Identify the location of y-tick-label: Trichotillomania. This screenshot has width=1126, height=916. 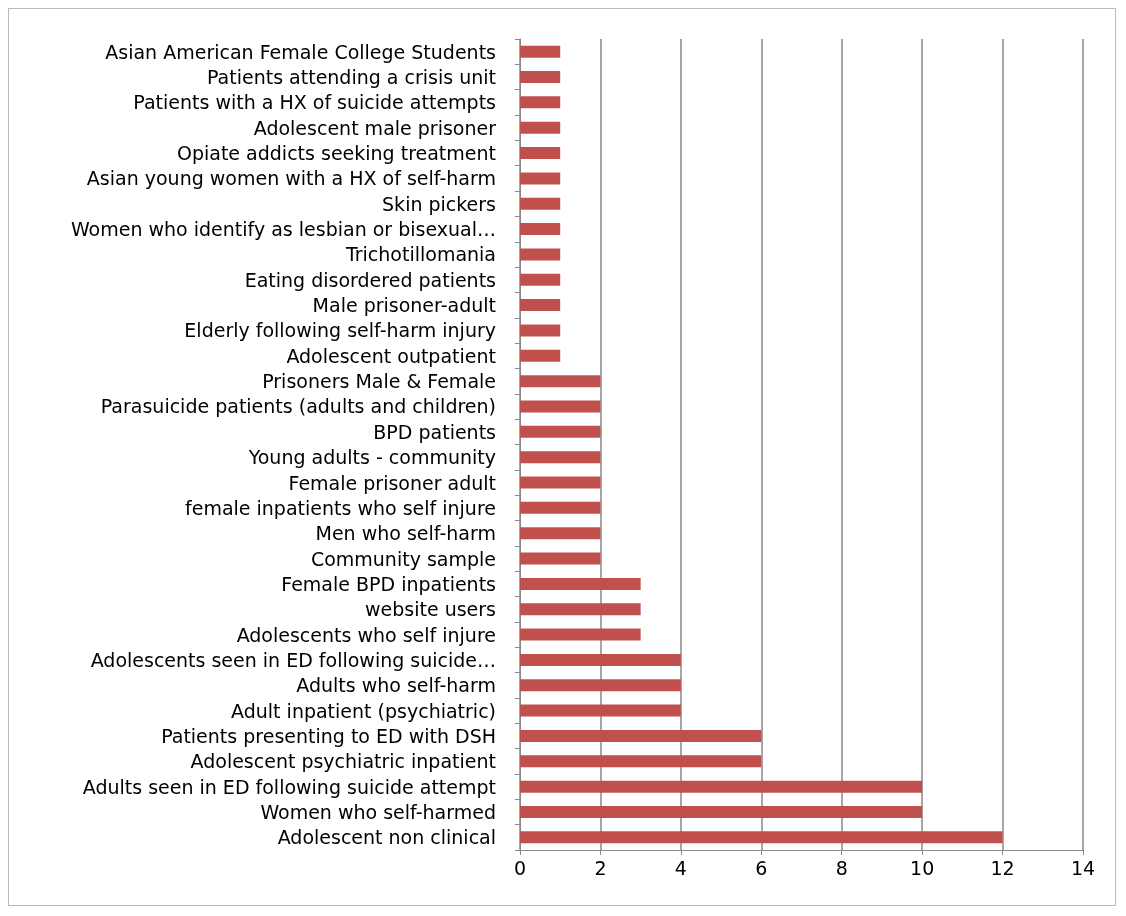
(420, 254).